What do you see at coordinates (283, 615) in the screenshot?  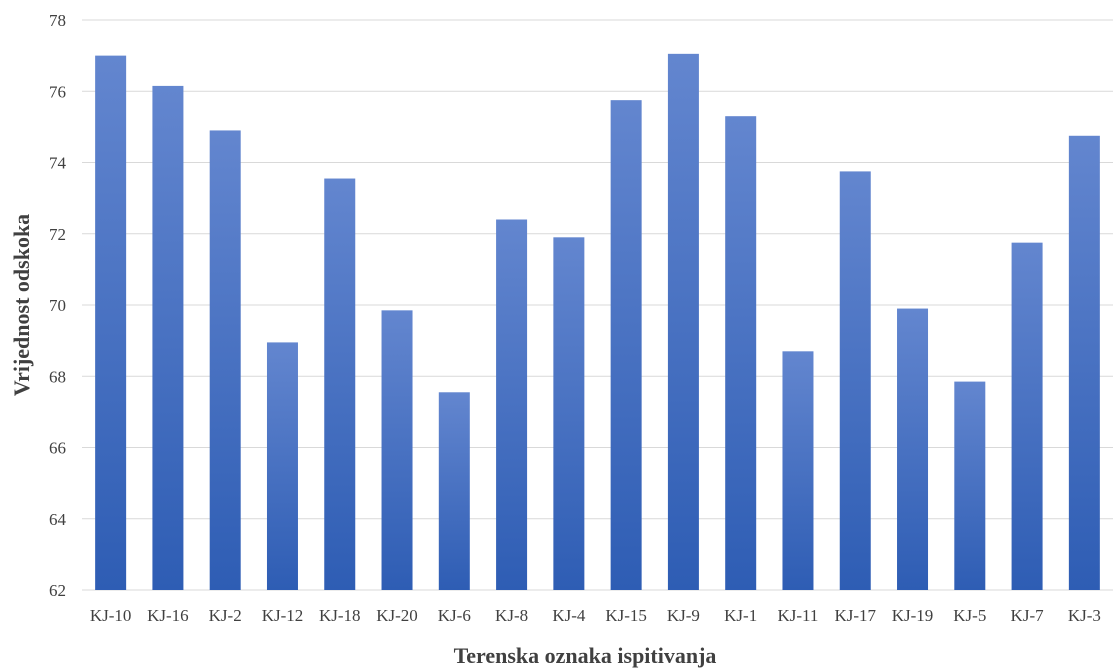 I see `x-tick-label: KJ-12` at bounding box center [283, 615].